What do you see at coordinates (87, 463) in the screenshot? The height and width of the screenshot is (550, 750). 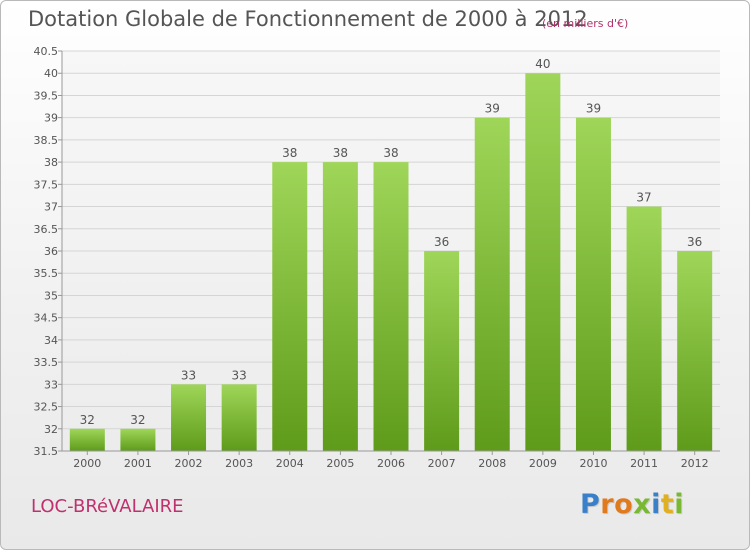 I see `x-tick-label: 2000` at bounding box center [87, 463].